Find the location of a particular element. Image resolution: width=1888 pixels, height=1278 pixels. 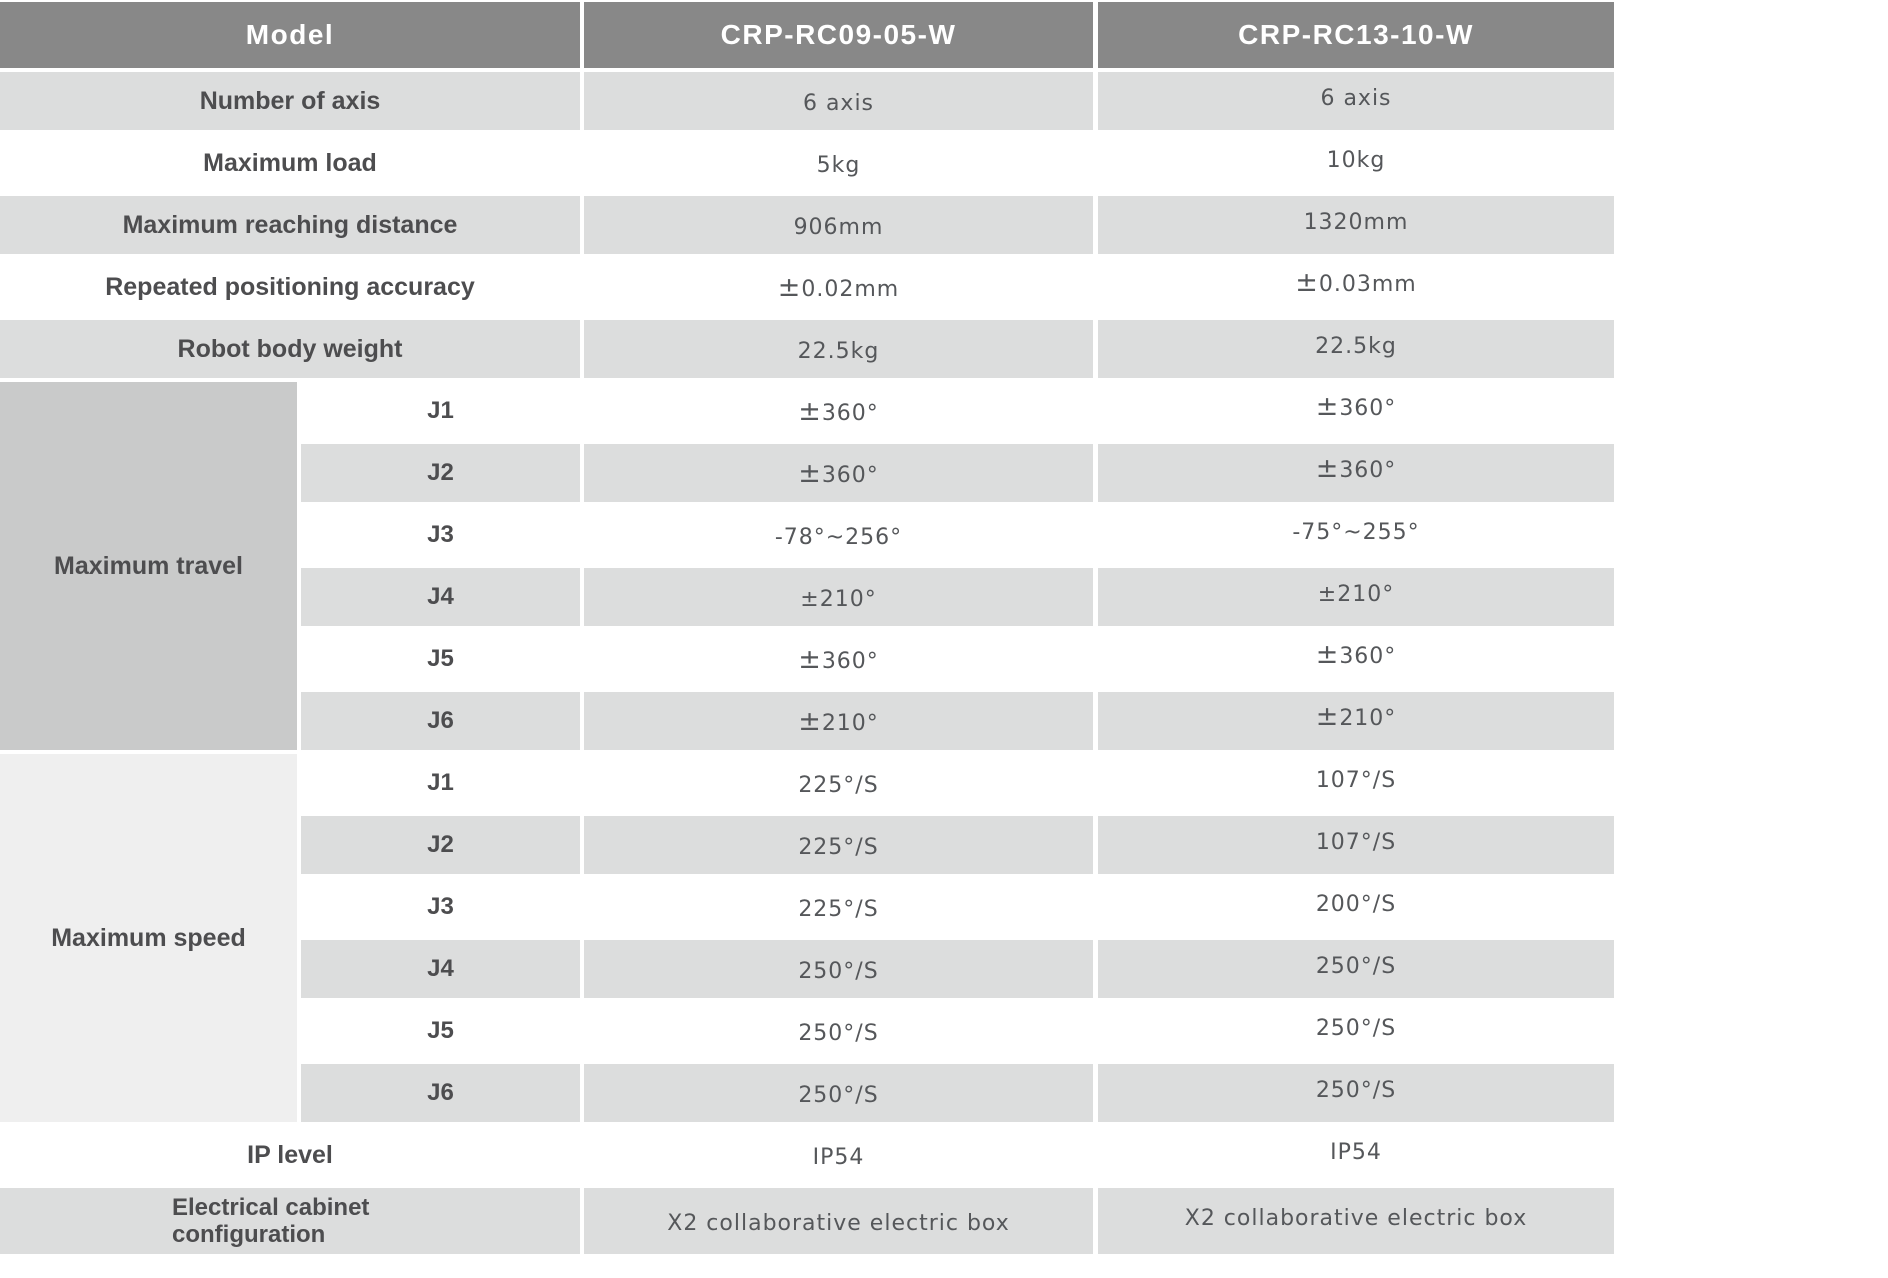

row-maximum-reaching-distance: Maximum reaching distance 906mm 1320mm is located at coordinates (807, 225).